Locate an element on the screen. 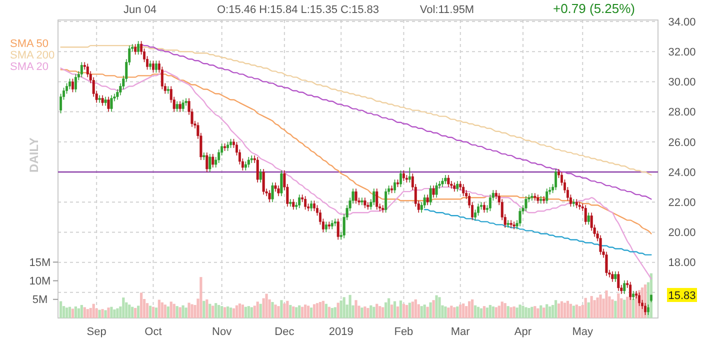 The width and height of the screenshot is (711, 346). x-tick-label: Sep is located at coordinates (96, 332).